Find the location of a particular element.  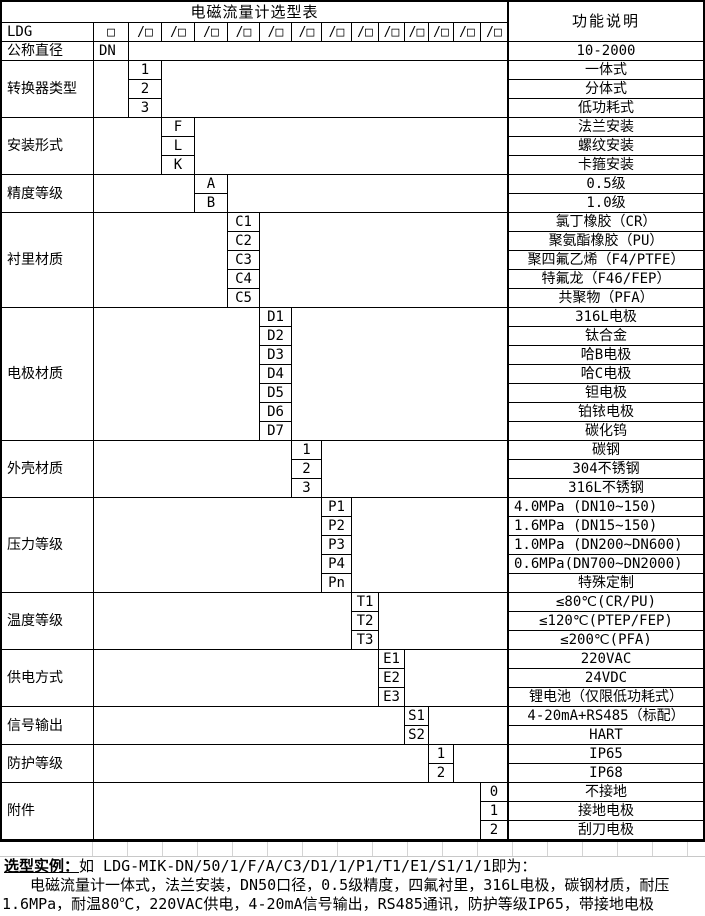

model-prefix-cell: LDG is located at coordinates (48, 32).